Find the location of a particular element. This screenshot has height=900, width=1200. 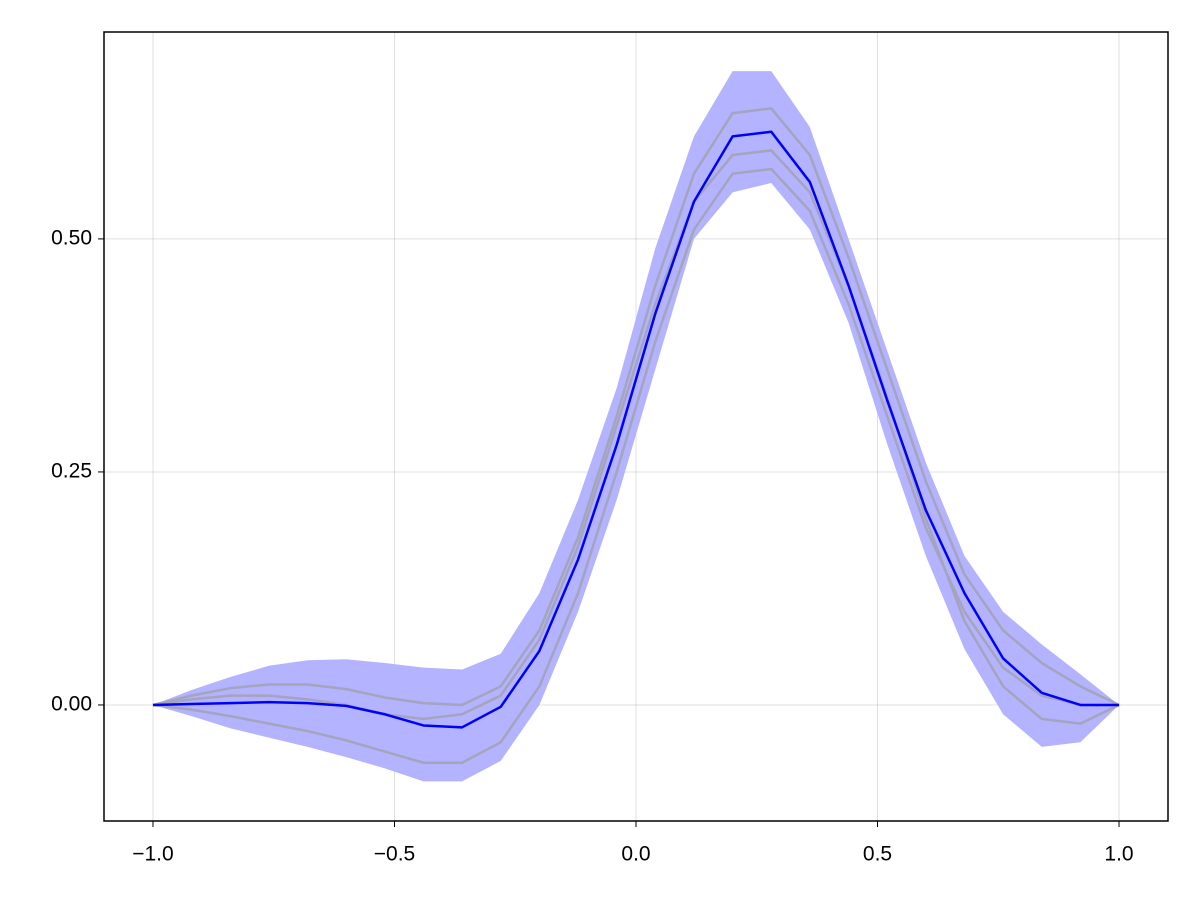

y-tick-label: 0.00 is located at coordinates (71, 704).